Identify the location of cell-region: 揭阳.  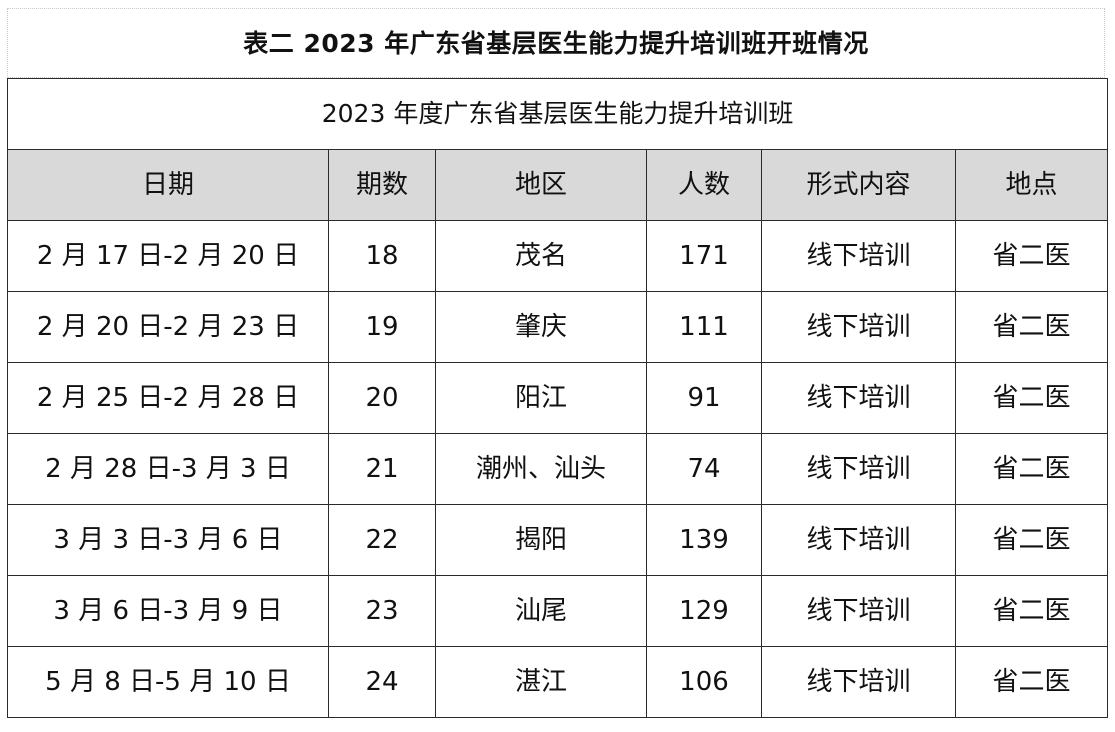
(541, 540).